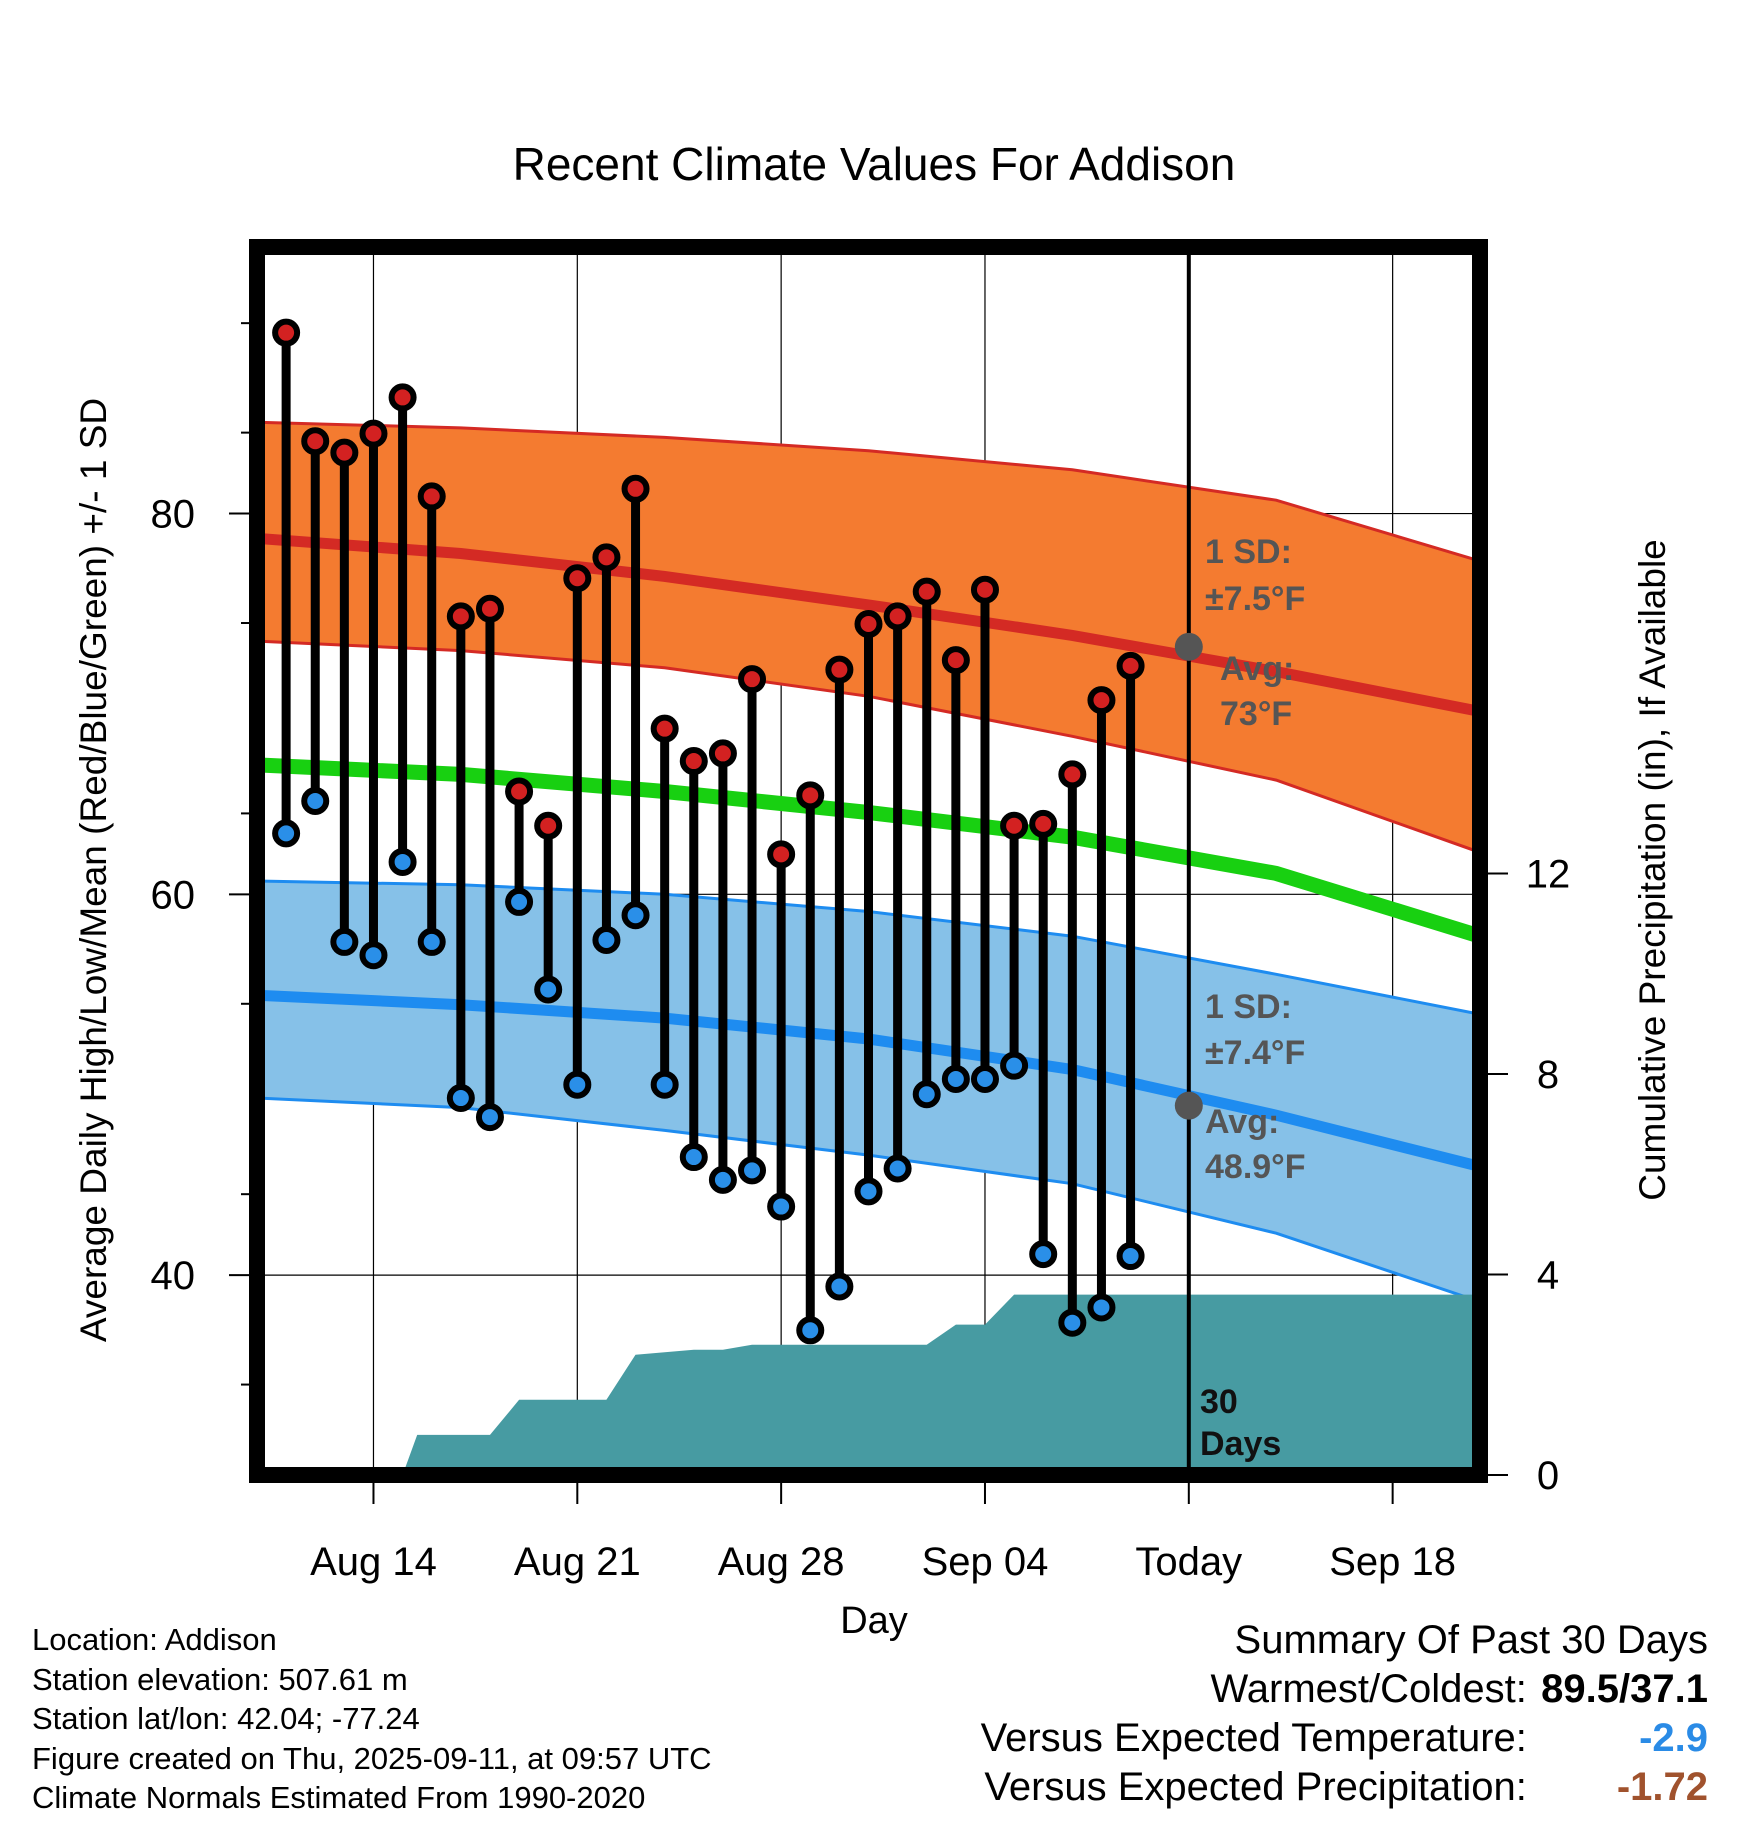 The width and height of the screenshot is (1748, 1828). Describe the element at coordinates (1673, 1738) in the screenshot. I see `temp-value: -2.9` at that location.